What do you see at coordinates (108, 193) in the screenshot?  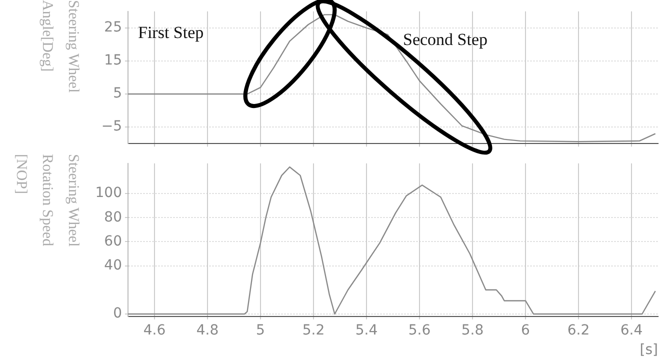 I see `y-tick-label: 100` at bounding box center [108, 193].